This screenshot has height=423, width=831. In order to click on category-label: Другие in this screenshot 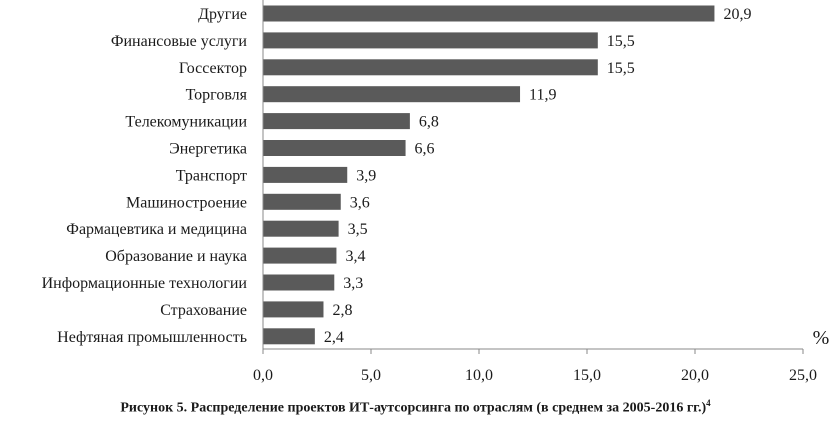, I will do `click(222, 14)`.